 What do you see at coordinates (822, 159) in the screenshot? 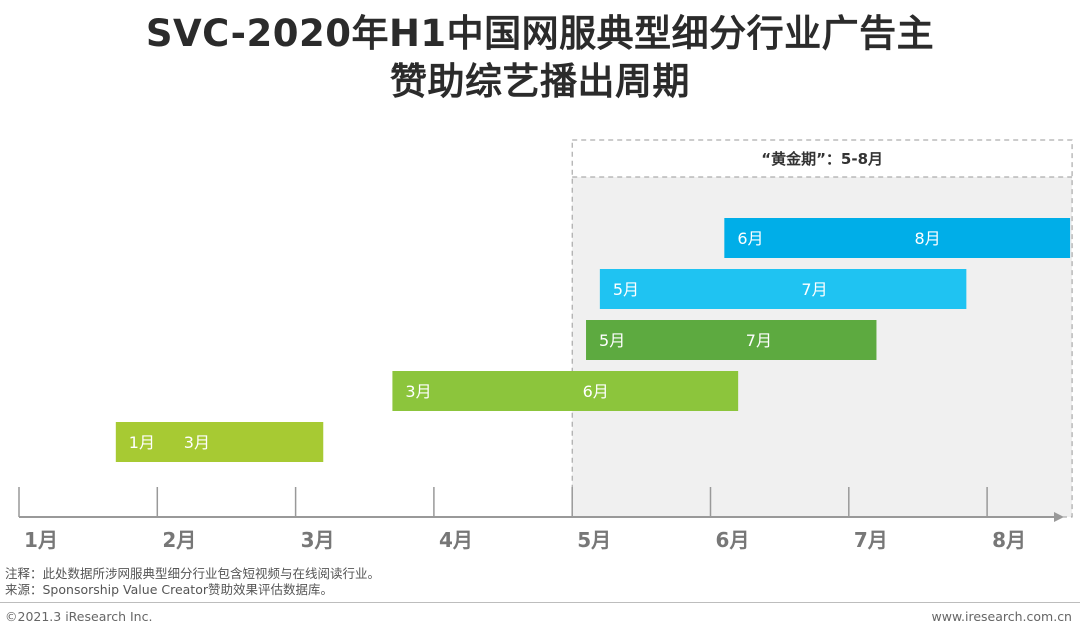
I see `highlight-label: “黄金期”：5-8月` at bounding box center [822, 159].